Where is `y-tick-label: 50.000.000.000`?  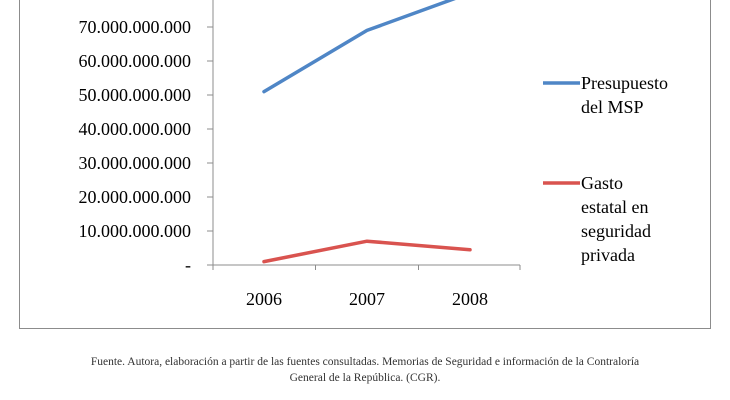 y-tick-label: 50.000.000.000 is located at coordinates (135, 95).